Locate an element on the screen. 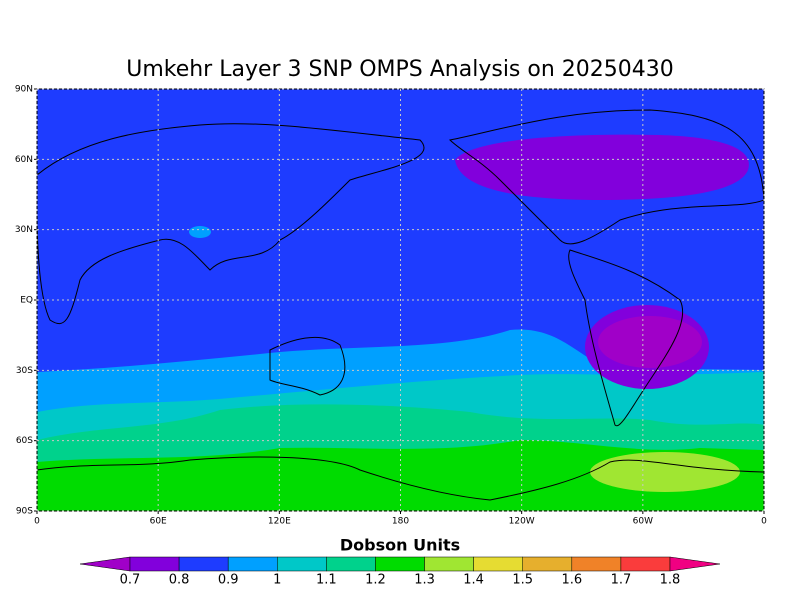 The height and width of the screenshot is (600, 800). y-tick-label: EQ is located at coordinates (26, 301).